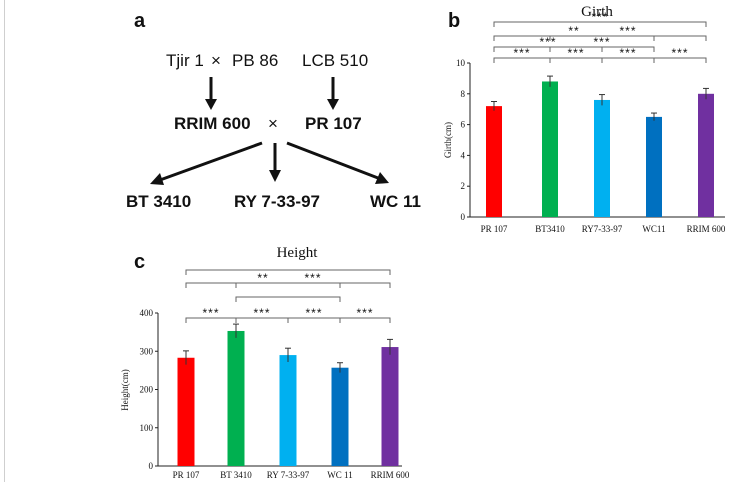 This screenshot has height=482, width=733. Describe the element at coordinates (236, 475) in the screenshot. I see `height-category-label: BT 3410` at that location.